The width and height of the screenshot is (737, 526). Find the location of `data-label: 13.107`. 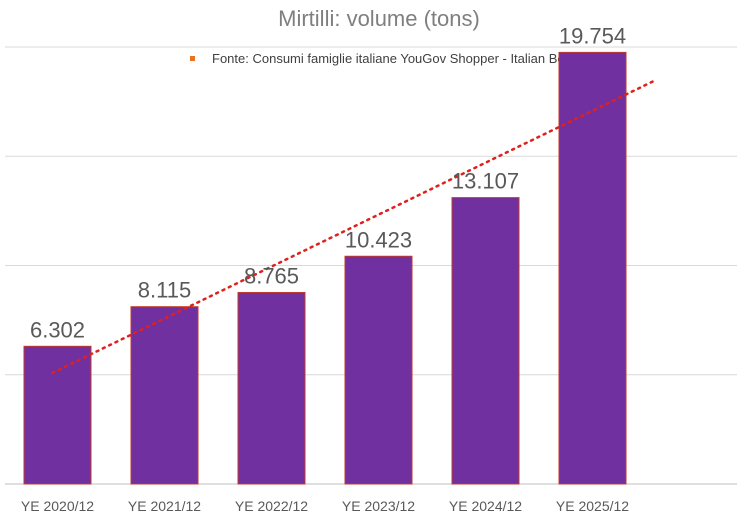

data-label: 13.107 is located at coordinates (485, 181).